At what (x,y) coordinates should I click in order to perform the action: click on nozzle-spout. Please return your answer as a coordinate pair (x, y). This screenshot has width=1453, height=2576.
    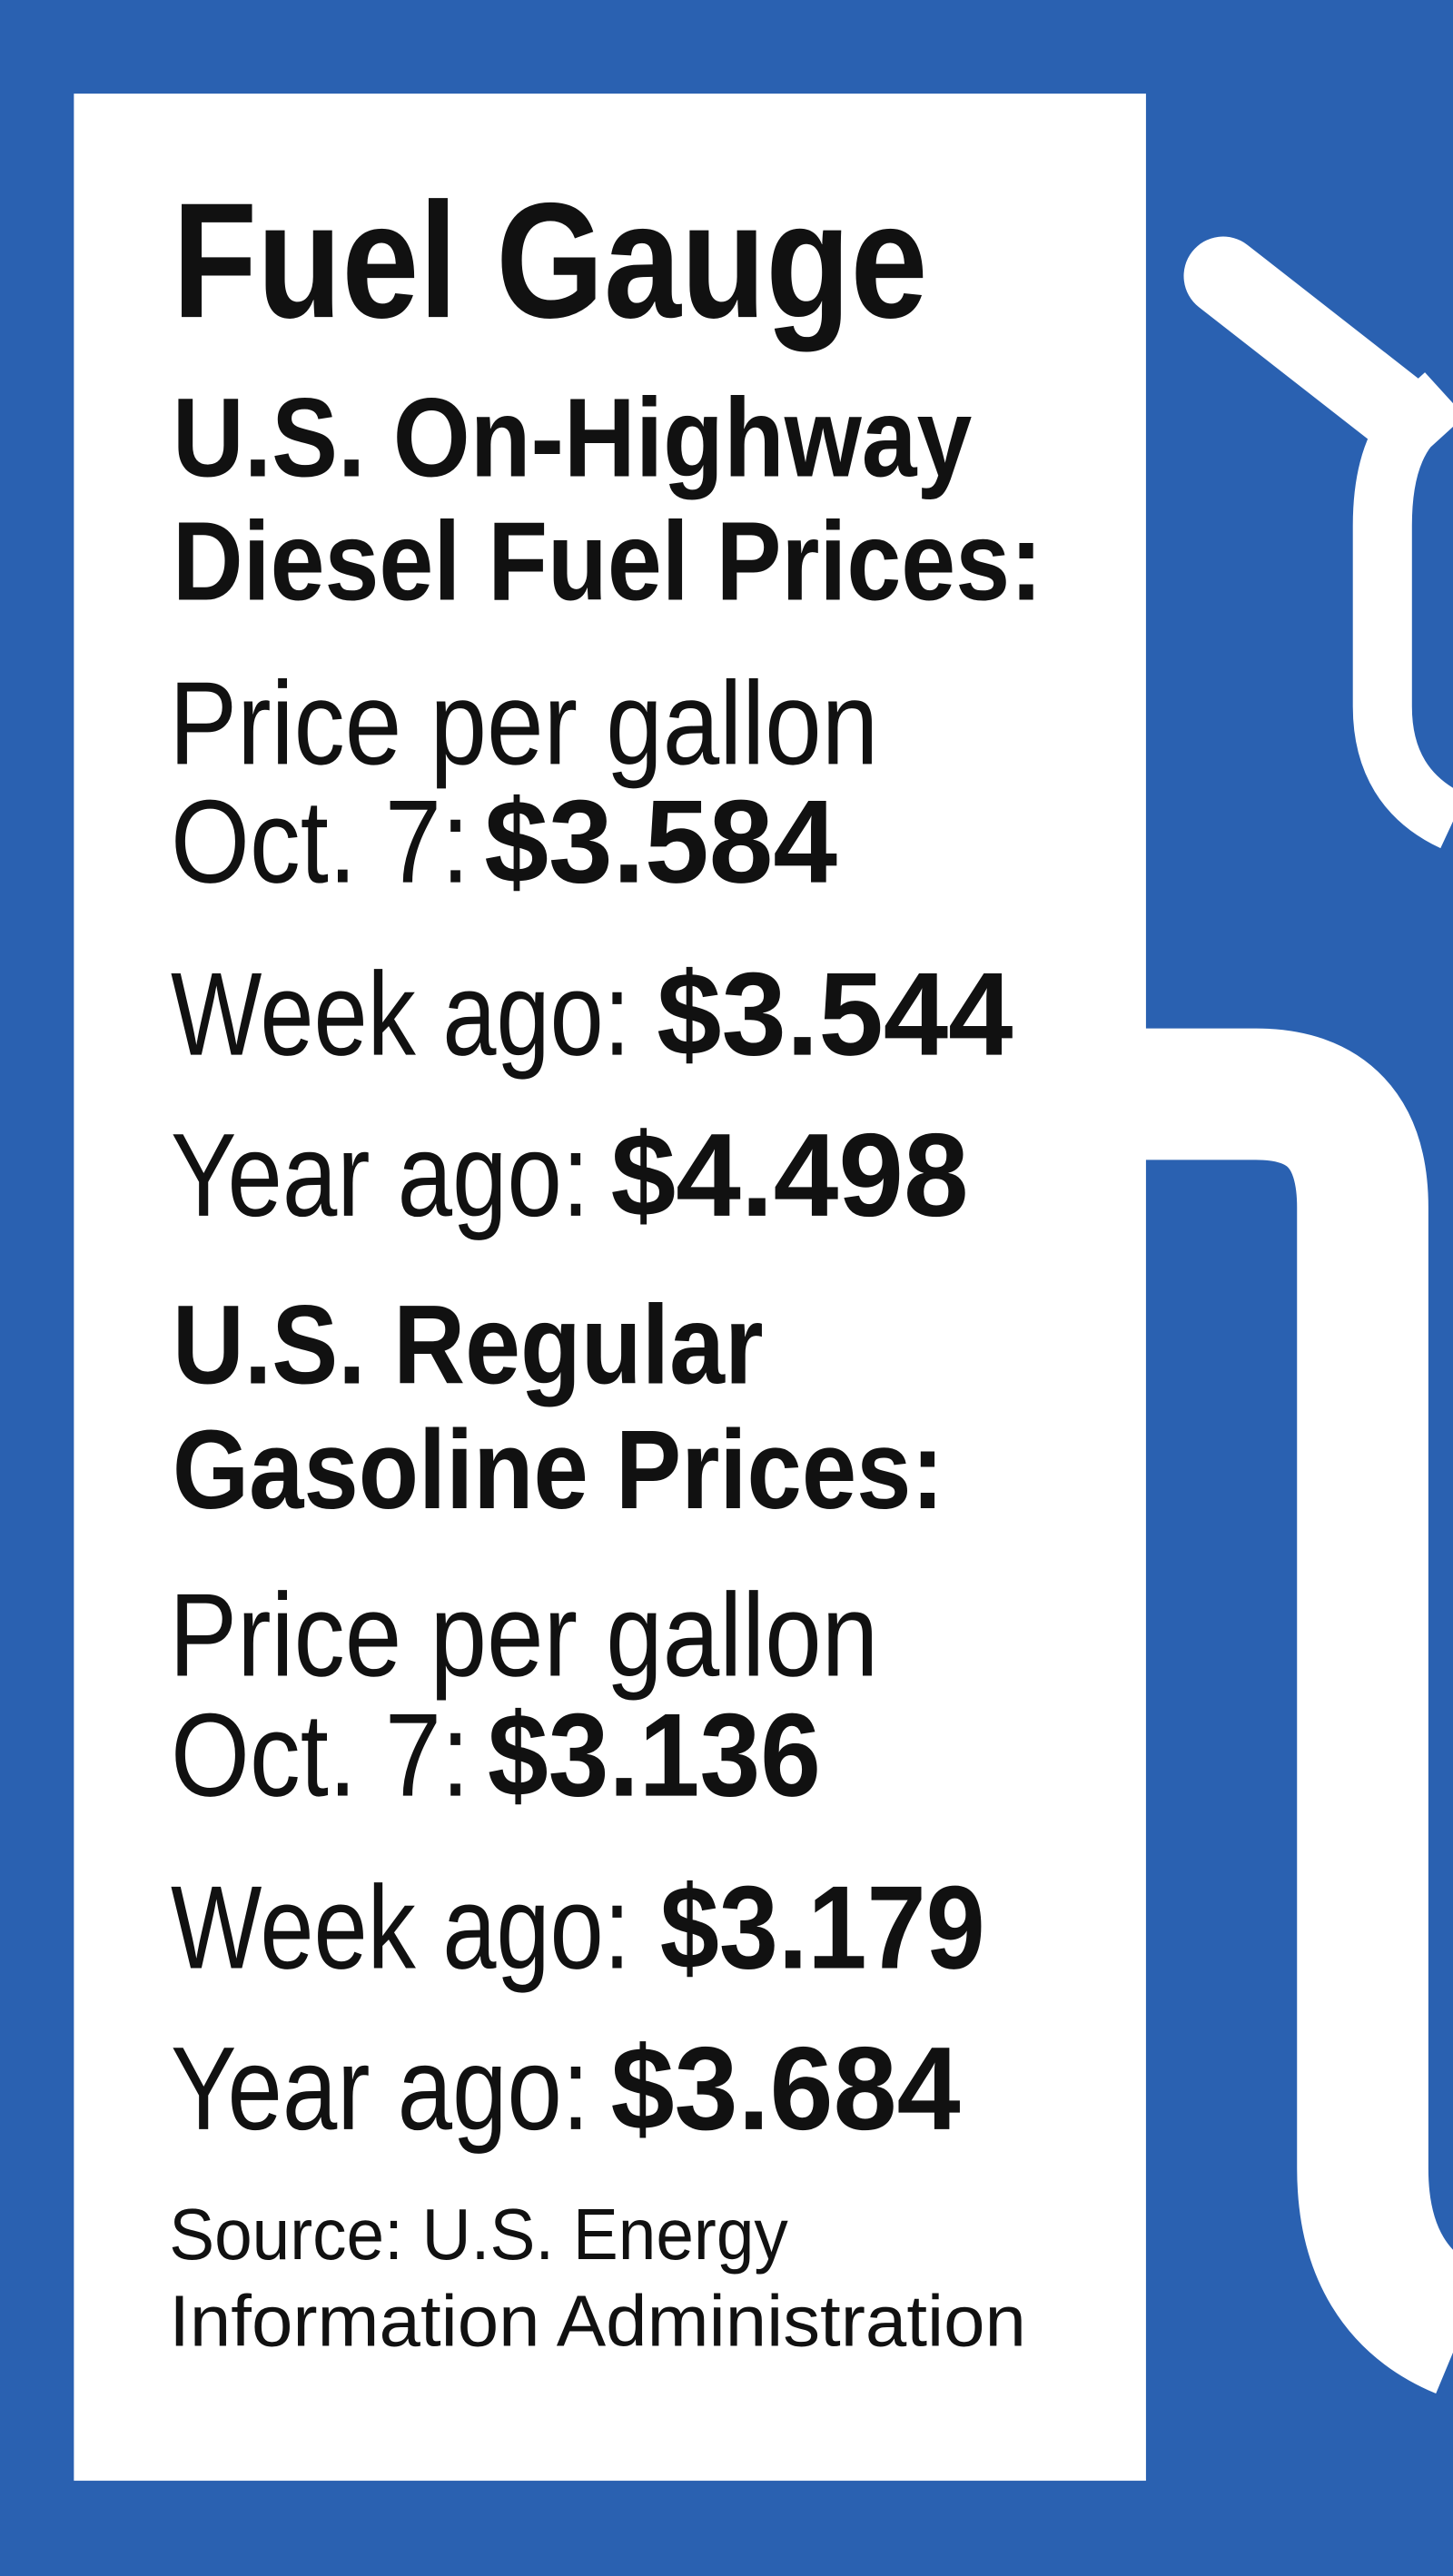
    Looking at the image, I should click on (1309, 343).